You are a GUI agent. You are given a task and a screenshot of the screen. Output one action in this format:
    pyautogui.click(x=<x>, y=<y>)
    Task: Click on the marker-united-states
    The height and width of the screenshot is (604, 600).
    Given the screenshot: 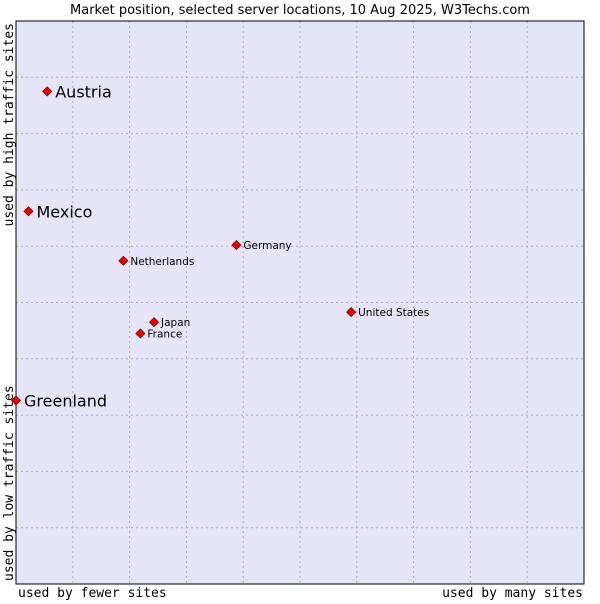 What is the action you would take?
    pyautogui.click(x=351, y=312)
    